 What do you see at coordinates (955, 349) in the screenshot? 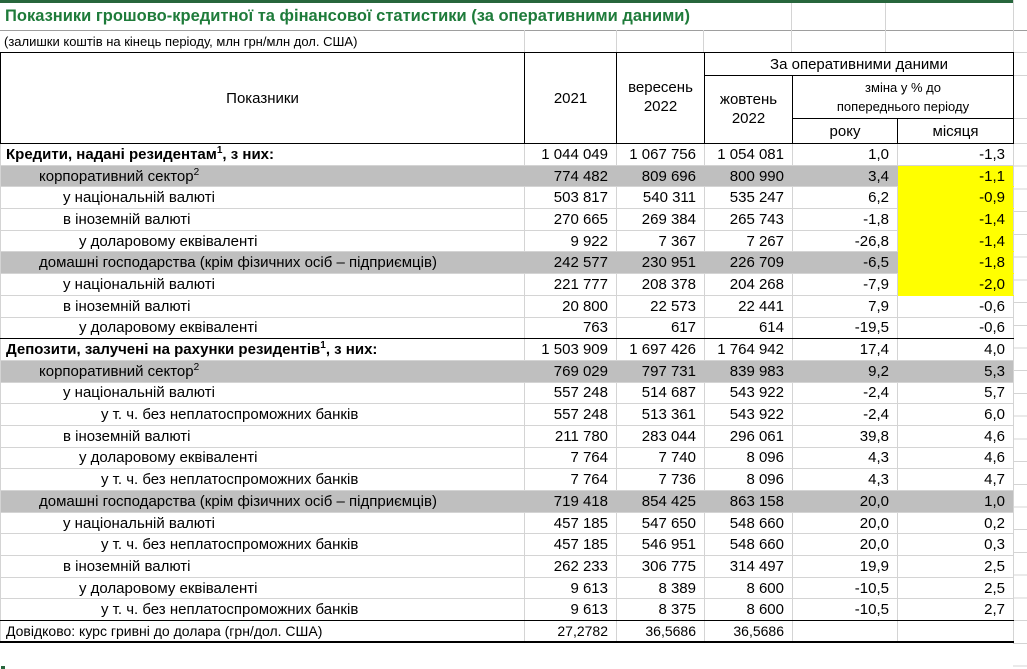
I see `change-month: 4,0` at bounding box center [955, 349].